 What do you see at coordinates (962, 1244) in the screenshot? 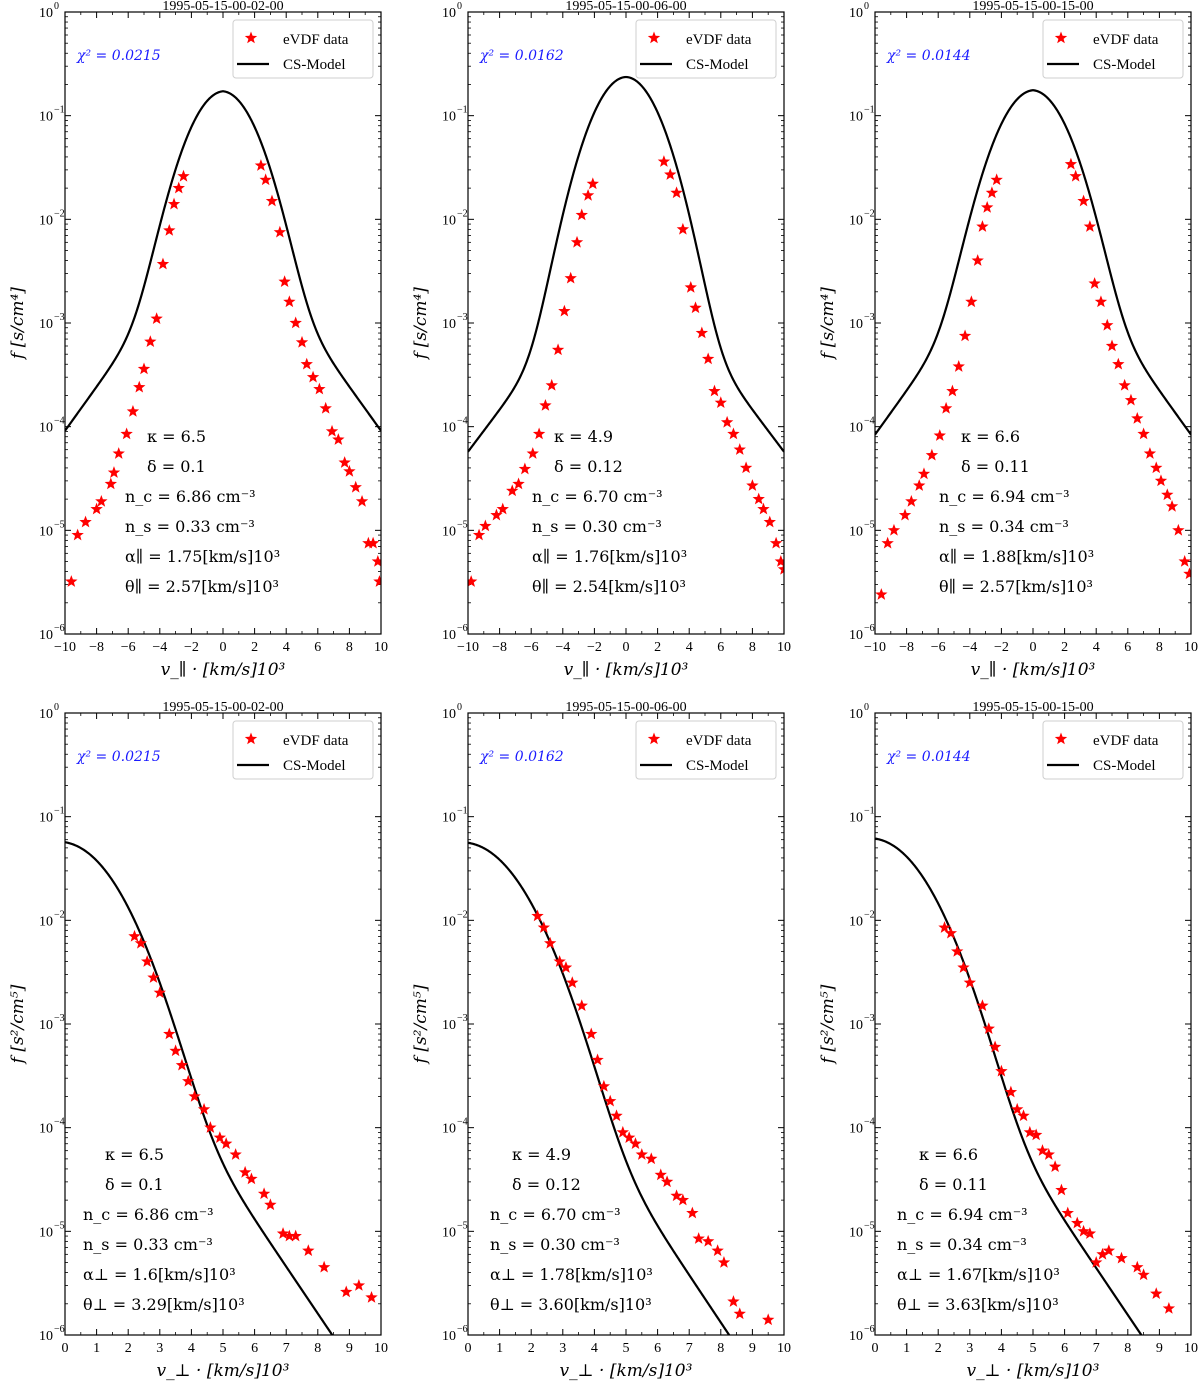
I see `parameter-annotation: n_s = 0.34 cm⁻³` at bounding box center [962, 1244].